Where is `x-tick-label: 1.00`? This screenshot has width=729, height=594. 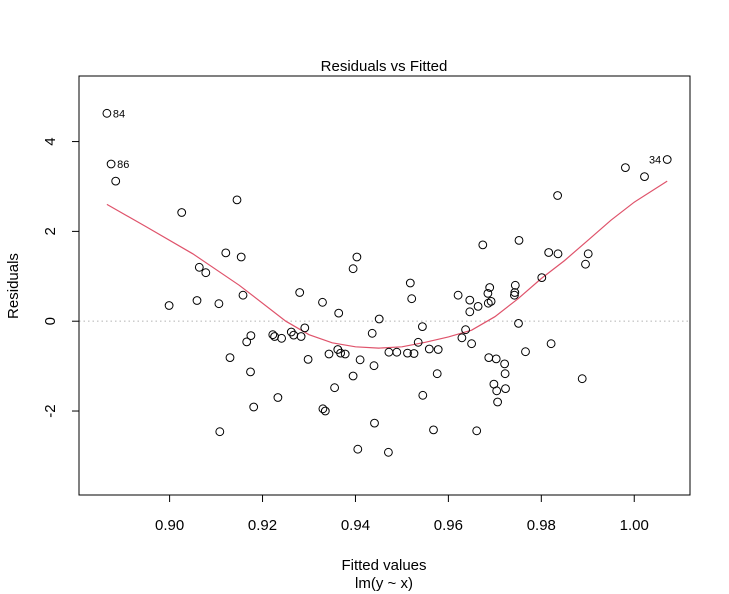 x-tick-label: 1.00 is located at coordinates (634, 525).